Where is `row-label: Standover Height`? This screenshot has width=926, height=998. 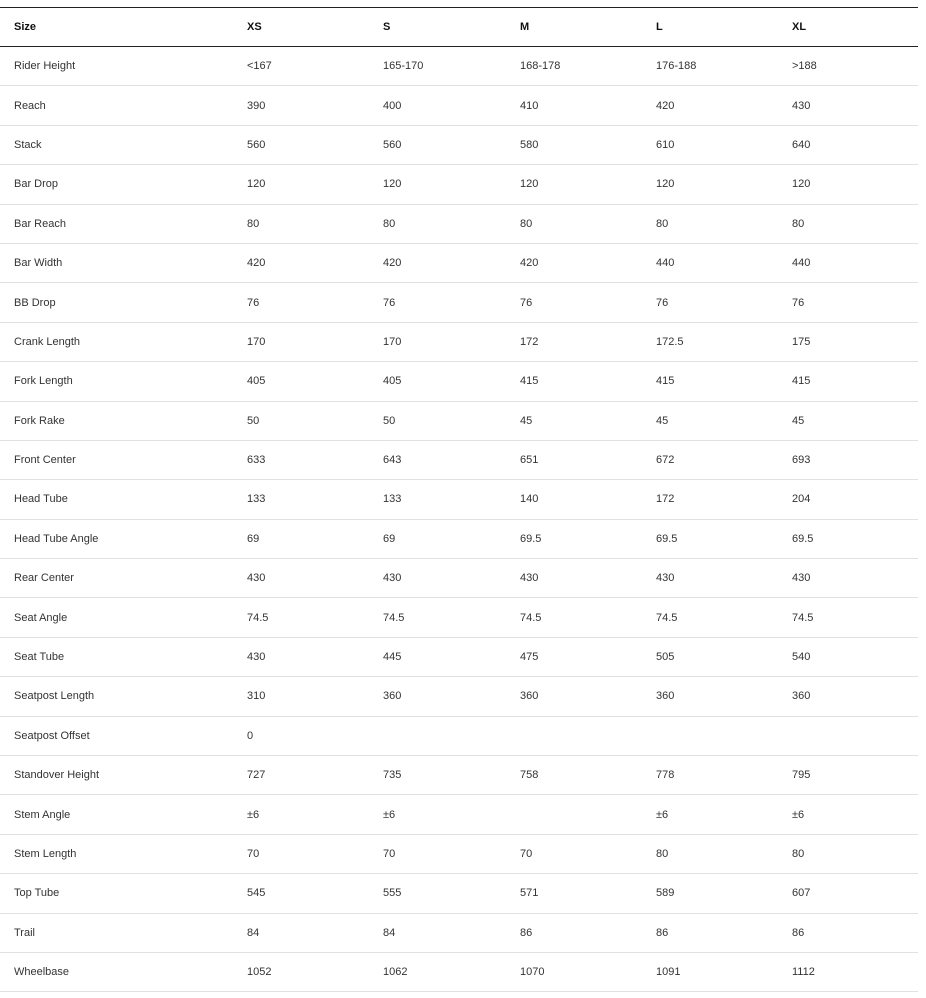
row-label: Standover Height is located at coordinates (116, 775).